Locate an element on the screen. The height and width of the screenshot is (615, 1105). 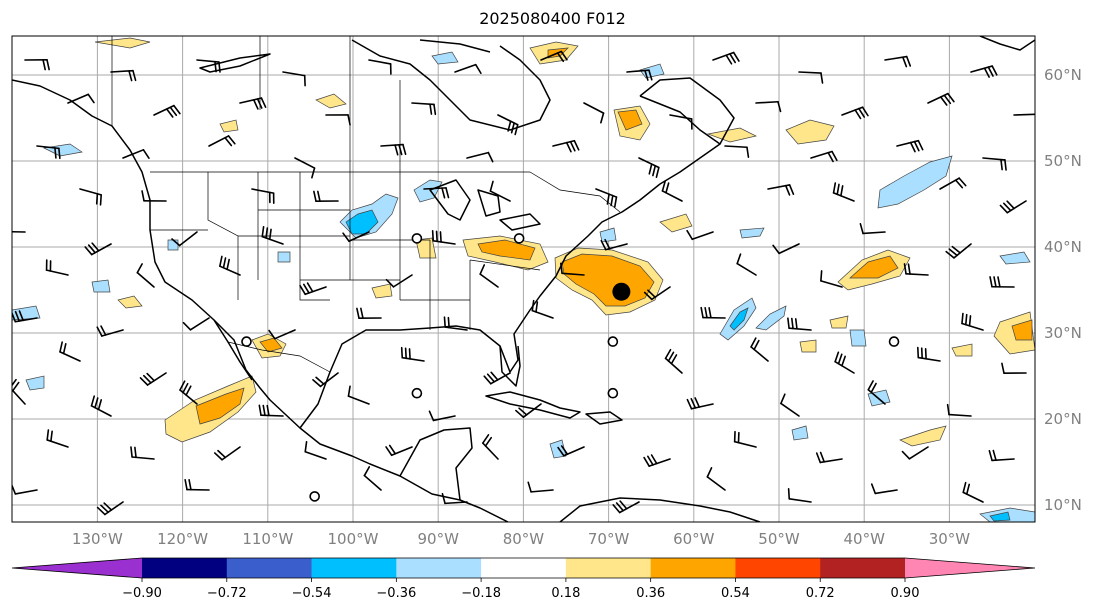
colorbar-tick-label: 0.36 is located at coordinates (650, 593).